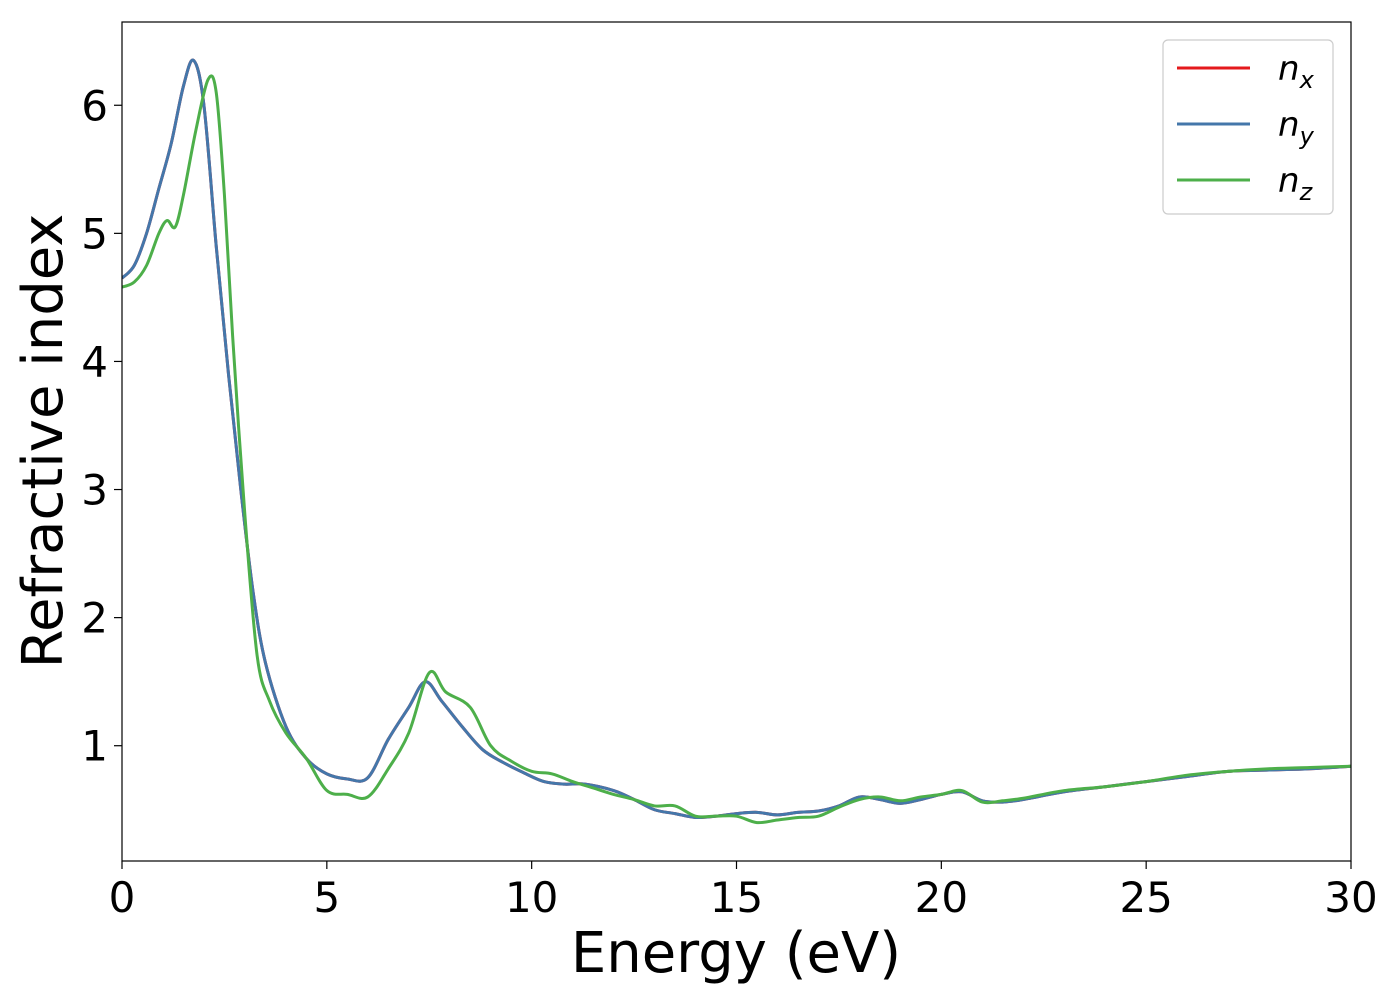 Image resolution: width=1400 pixels, height=1000 pixels. I want to click on x-tick-label: 30, so click(1350, 897).